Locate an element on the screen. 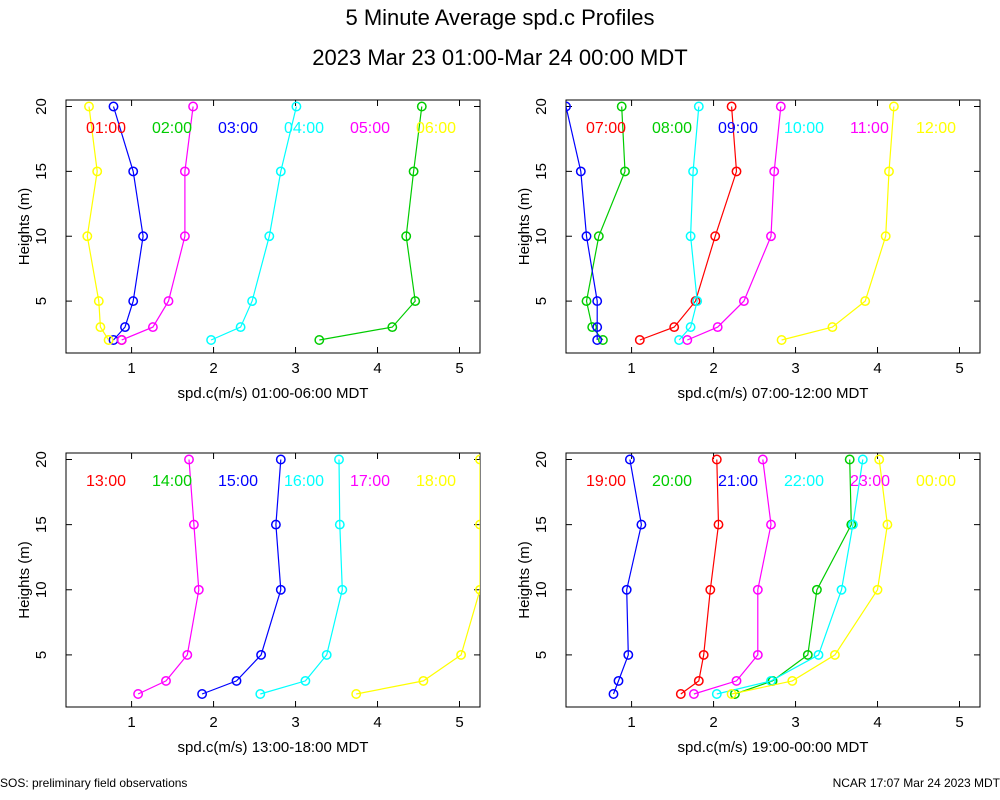 The height and width of the screenshot is (800, 1000). y-tick-label: 5 is located at coordinates (541, 655).